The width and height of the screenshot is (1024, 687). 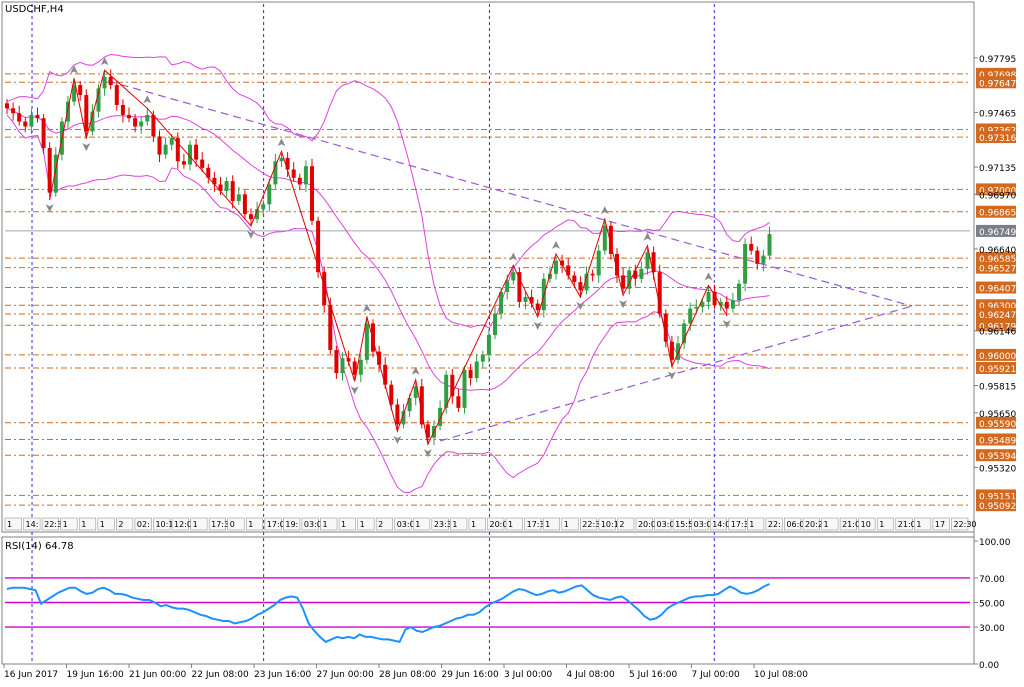 I want to click on price-tick-label: 0.97135, so click(x=997, y=169).